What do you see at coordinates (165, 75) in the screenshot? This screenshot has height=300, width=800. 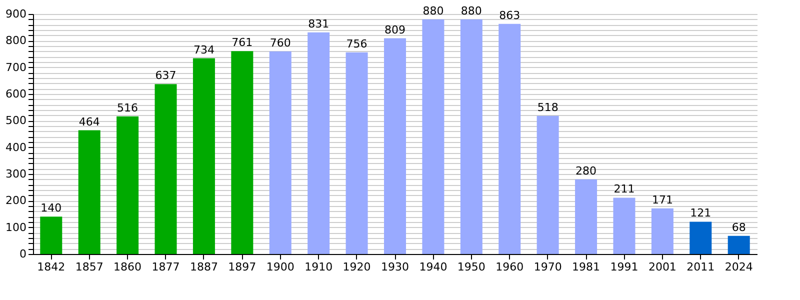 I see `data-label: 637` at bounding box center [165, 75].